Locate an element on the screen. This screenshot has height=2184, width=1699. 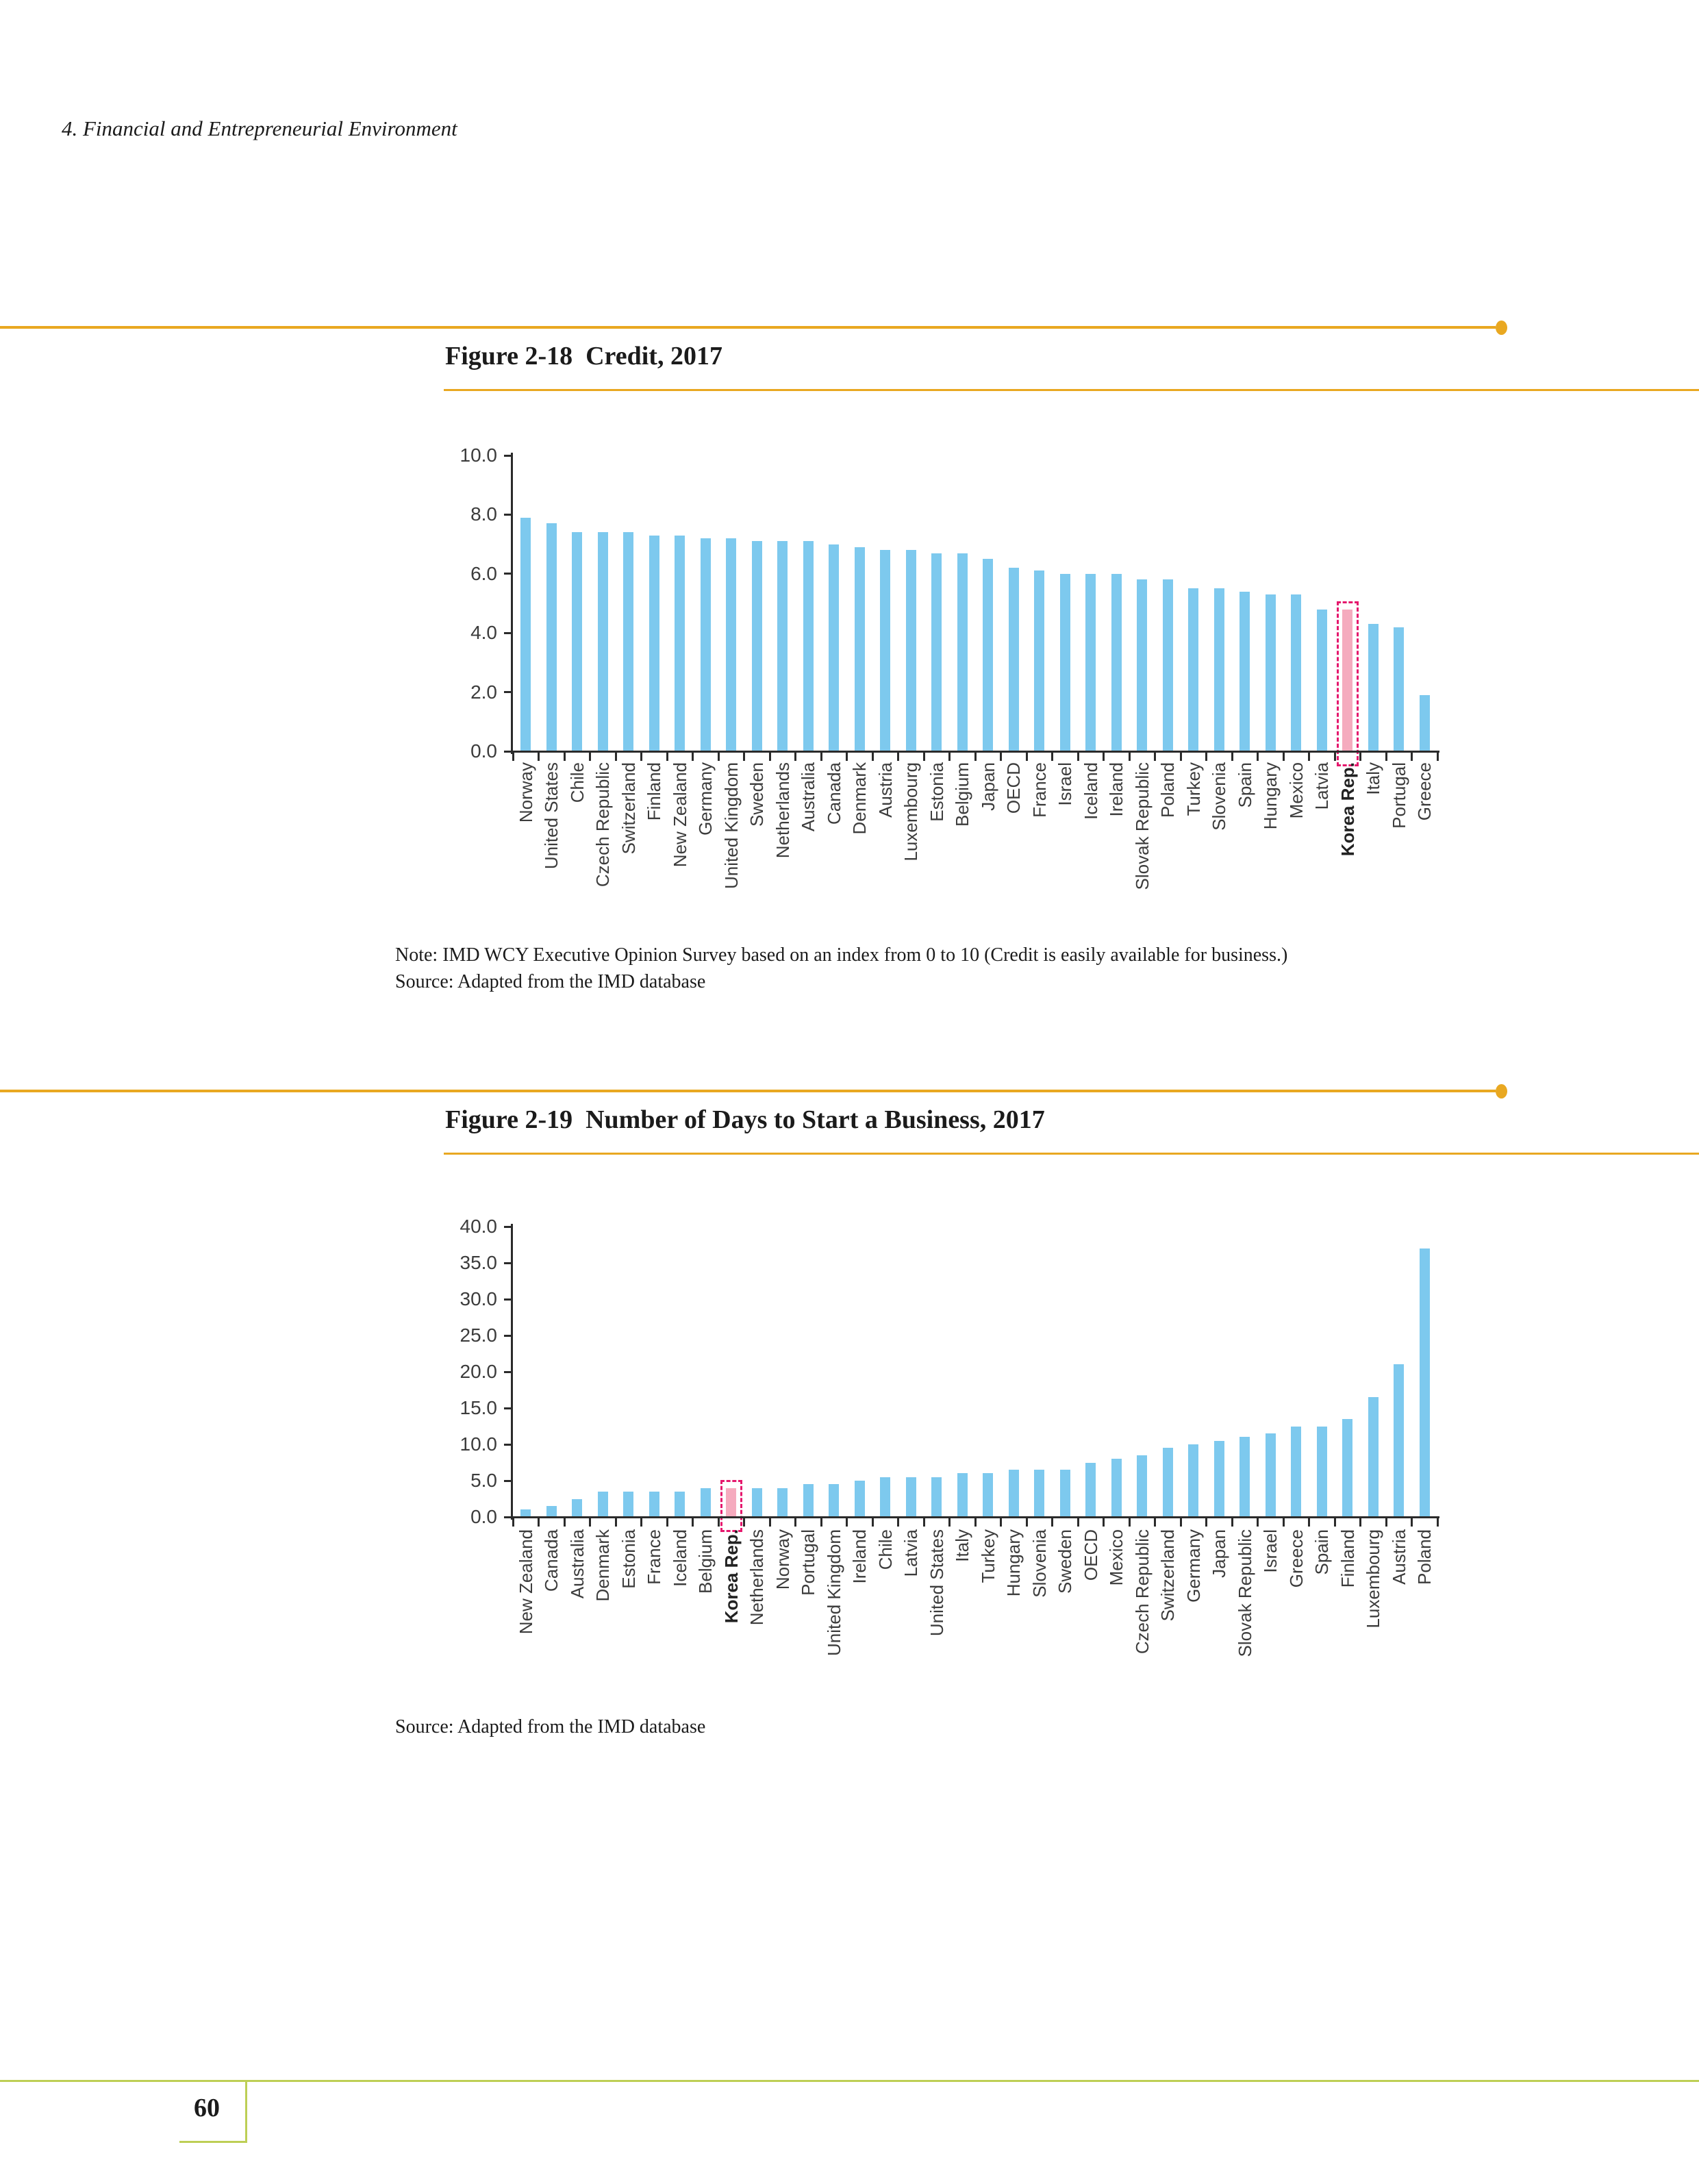
x-axis-category-label: Spain is located at coordinates (1322, 1552).